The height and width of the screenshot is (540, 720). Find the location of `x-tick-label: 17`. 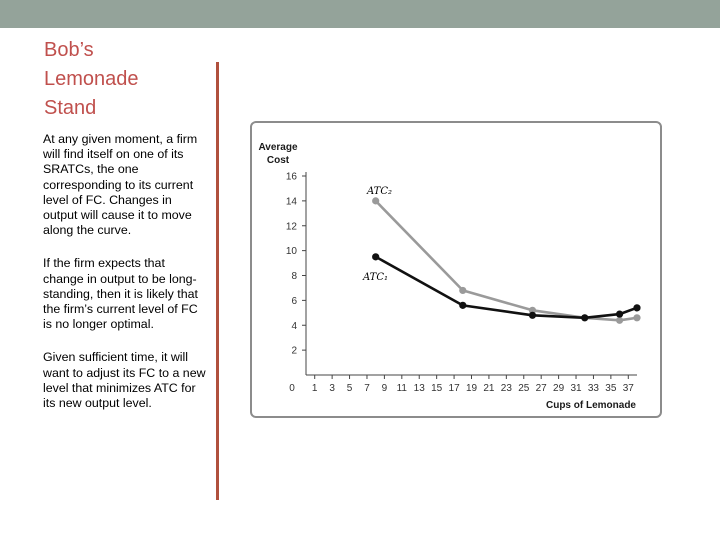

x-tick-label: 17 is located at coordinates (455, 388).